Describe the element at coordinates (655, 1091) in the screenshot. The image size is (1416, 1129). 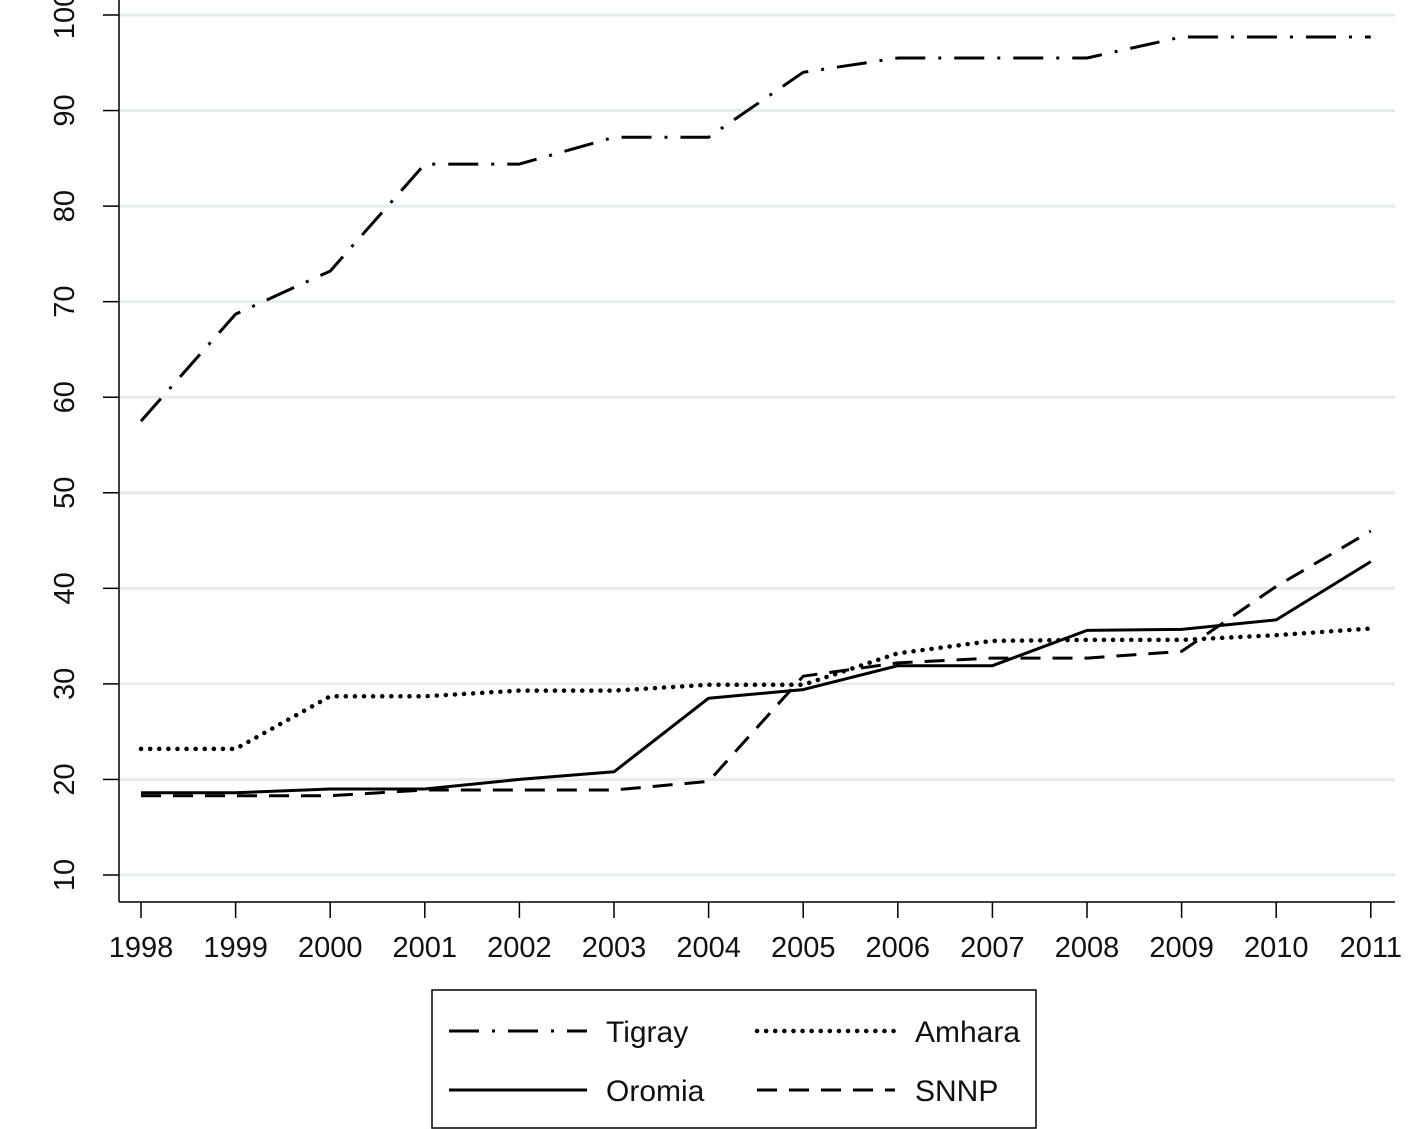
I see `legend-label-oromia: Oromia` at that location.